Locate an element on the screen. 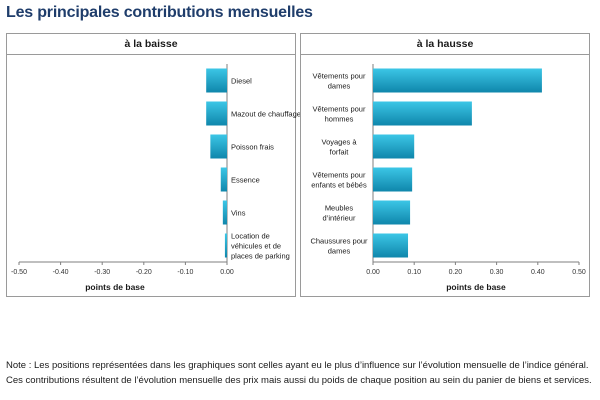 This screenshot has height=400, width=600. xlabel-decrease: points de base is located at coordinates (115, 287).